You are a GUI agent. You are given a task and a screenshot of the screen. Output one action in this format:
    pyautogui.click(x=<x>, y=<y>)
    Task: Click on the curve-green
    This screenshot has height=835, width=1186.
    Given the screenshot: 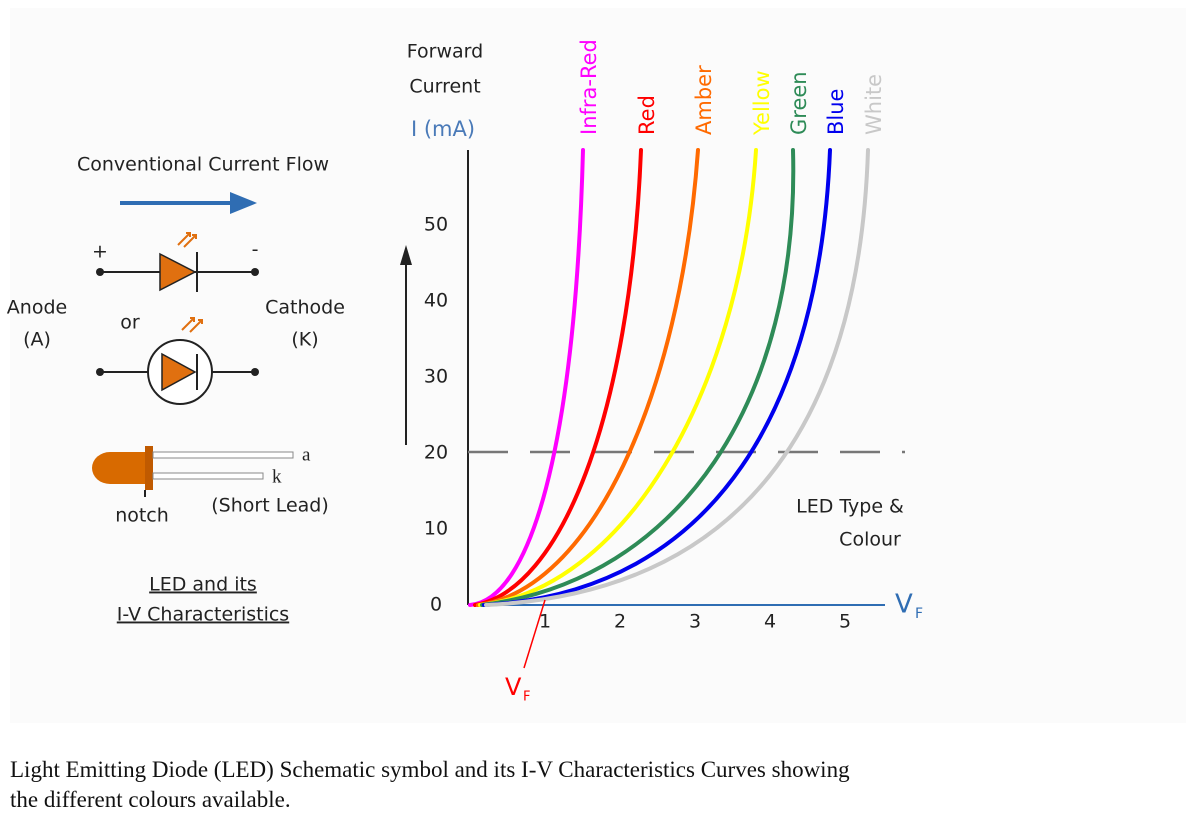 What is the action you would take?
    pyautogui.click(x=638, y=377)
    